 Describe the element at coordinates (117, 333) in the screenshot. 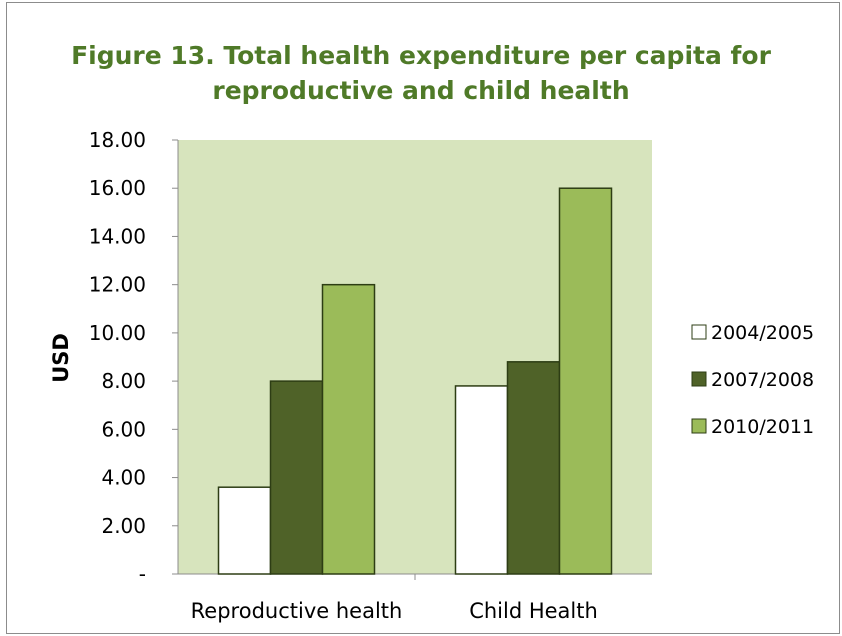

I see `y-tick-label: 10.00` at that location.